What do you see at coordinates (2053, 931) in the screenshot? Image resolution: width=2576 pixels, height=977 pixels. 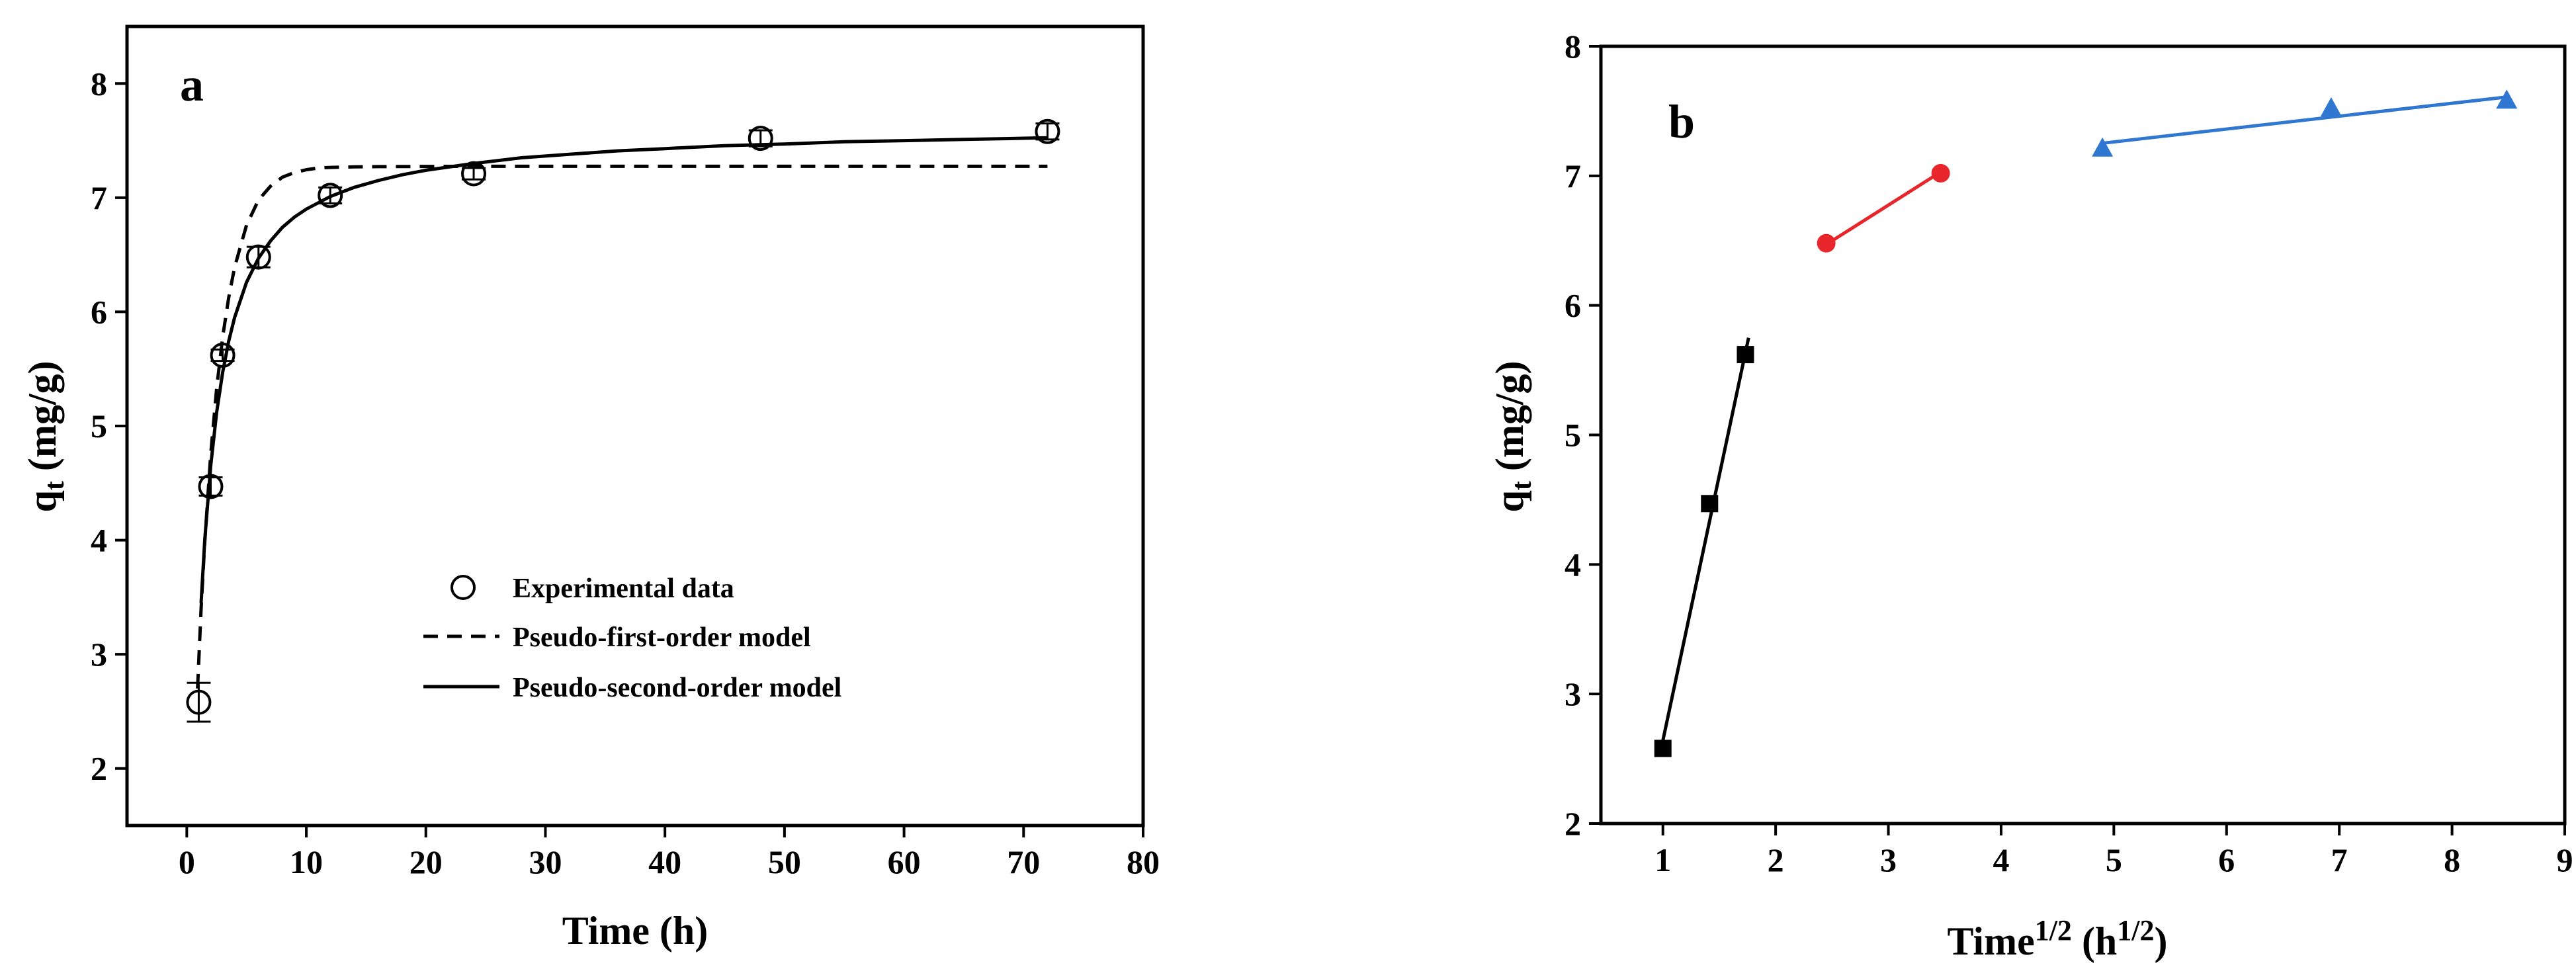 I see `panel-b-x-title-sup: 1/2` at bounding box center [2053, 931].